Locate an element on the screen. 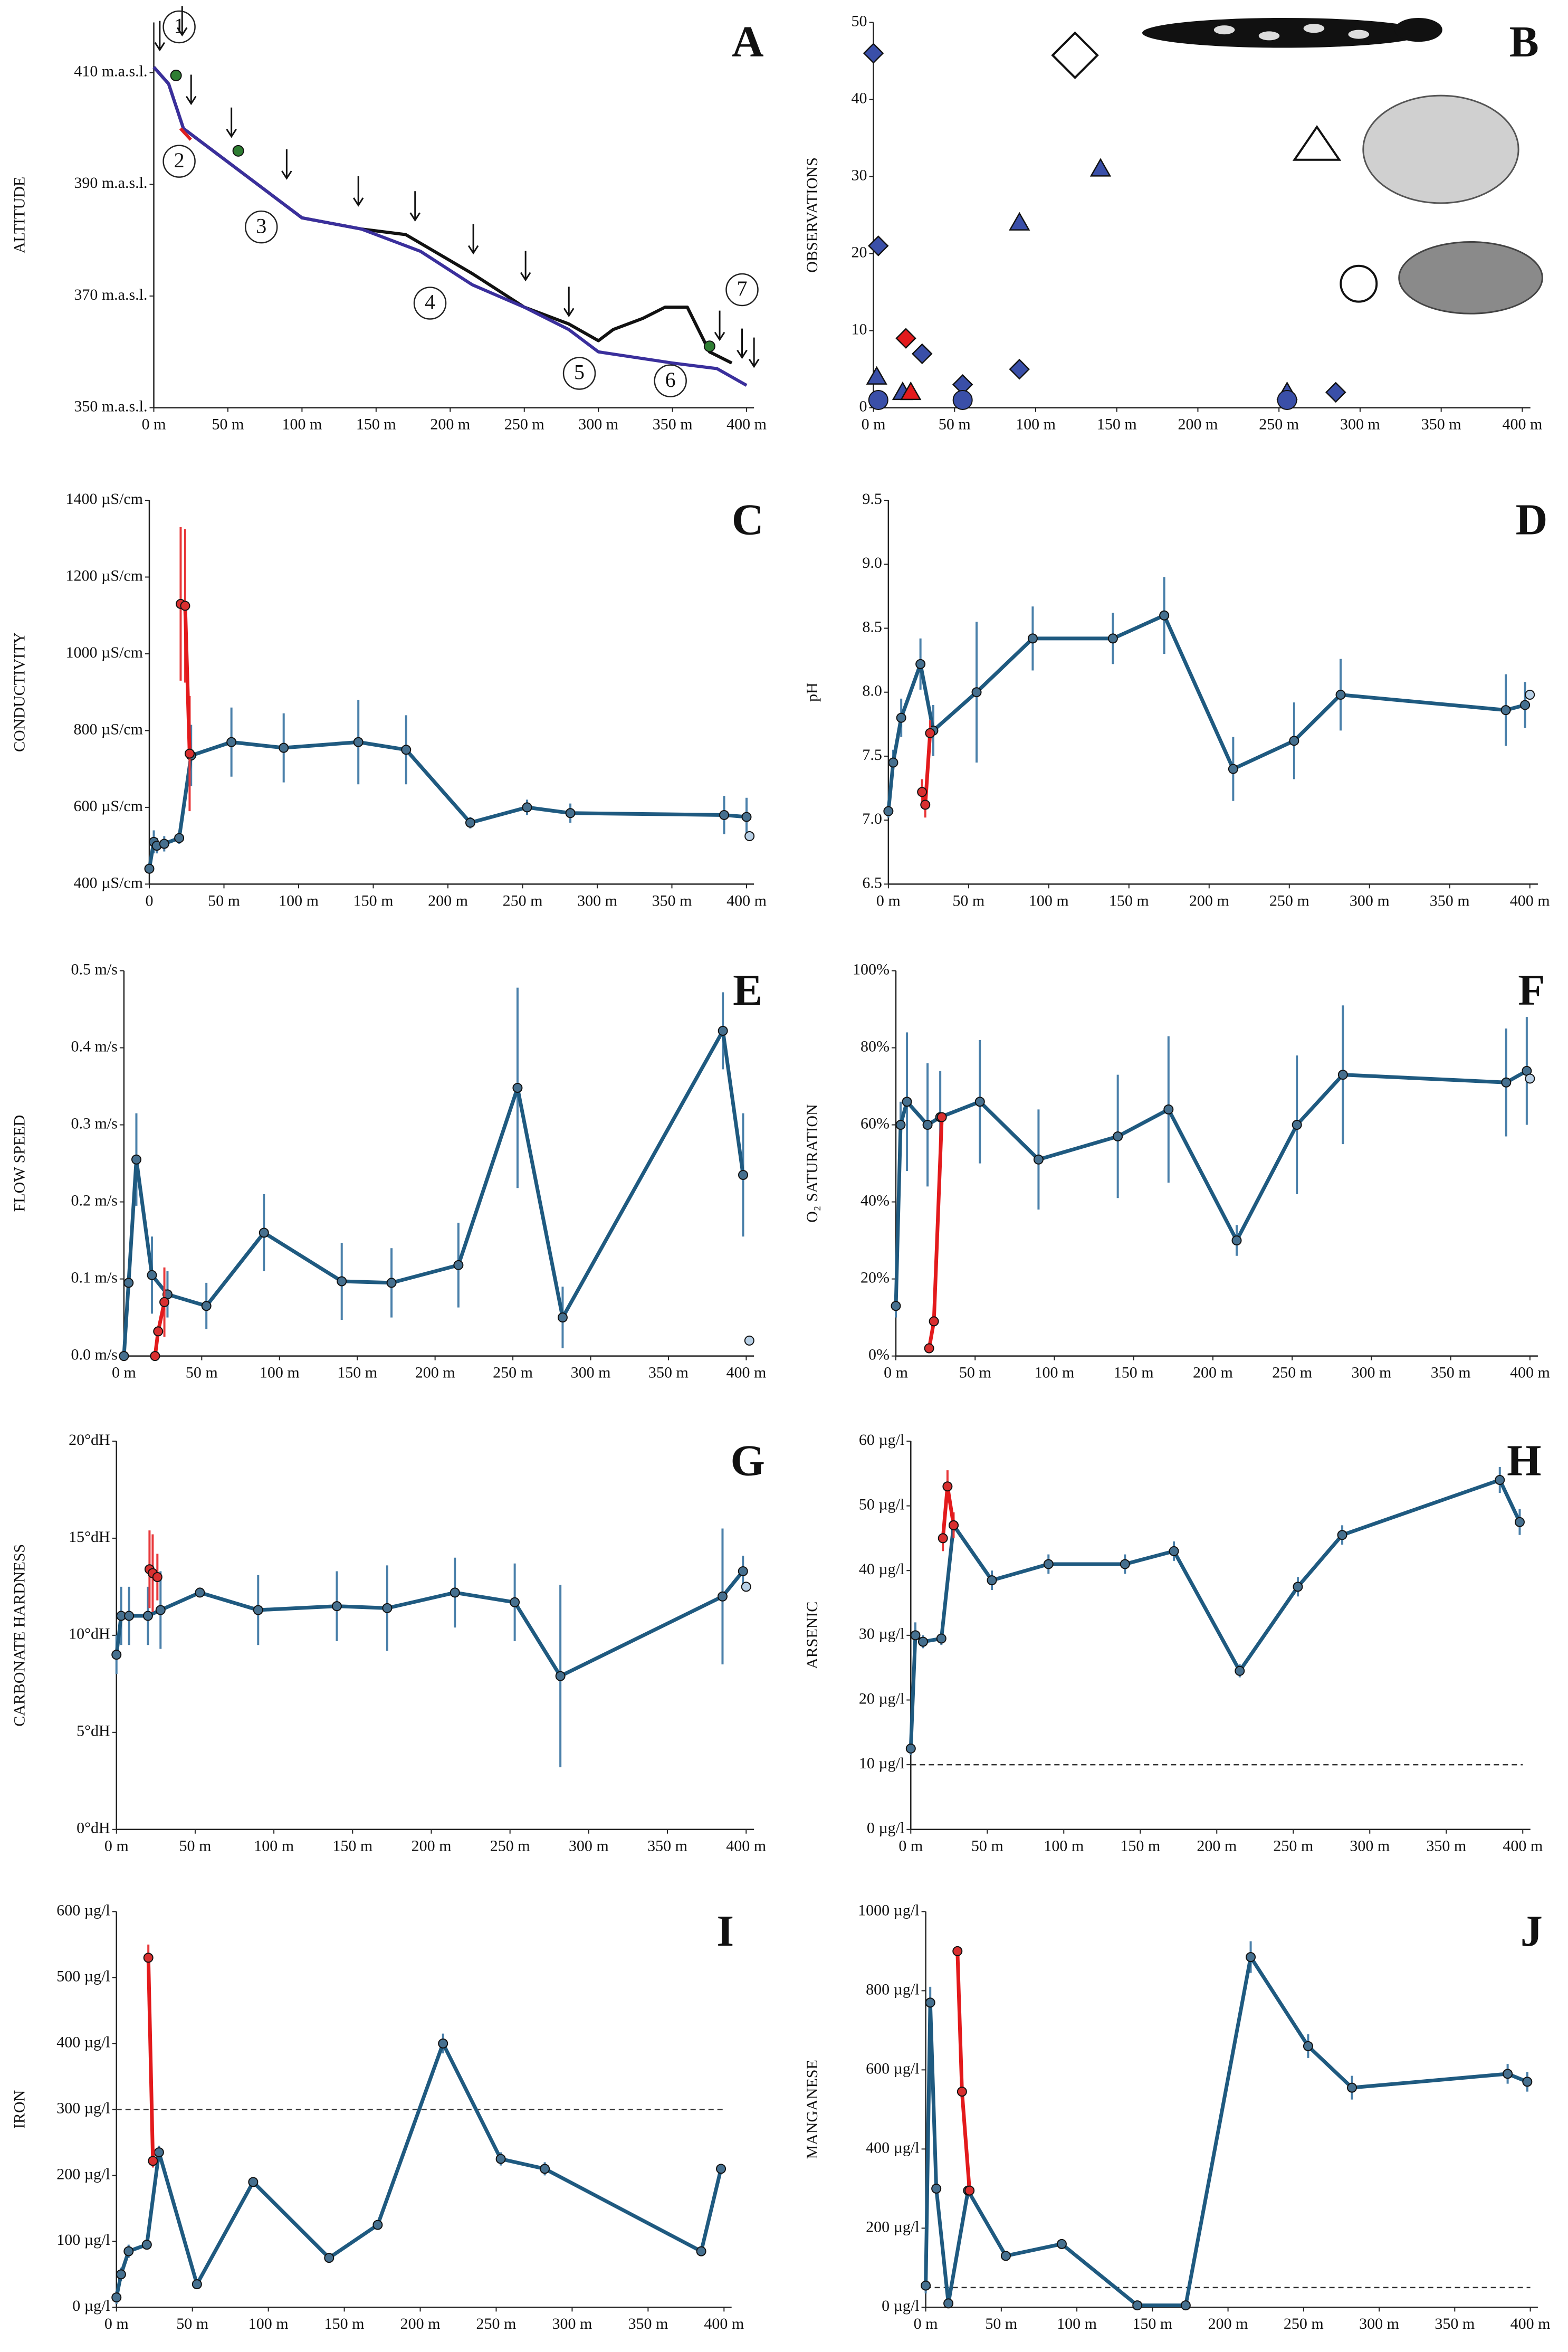  y-axis-label: IRON is located at coordinates (19, 2109).